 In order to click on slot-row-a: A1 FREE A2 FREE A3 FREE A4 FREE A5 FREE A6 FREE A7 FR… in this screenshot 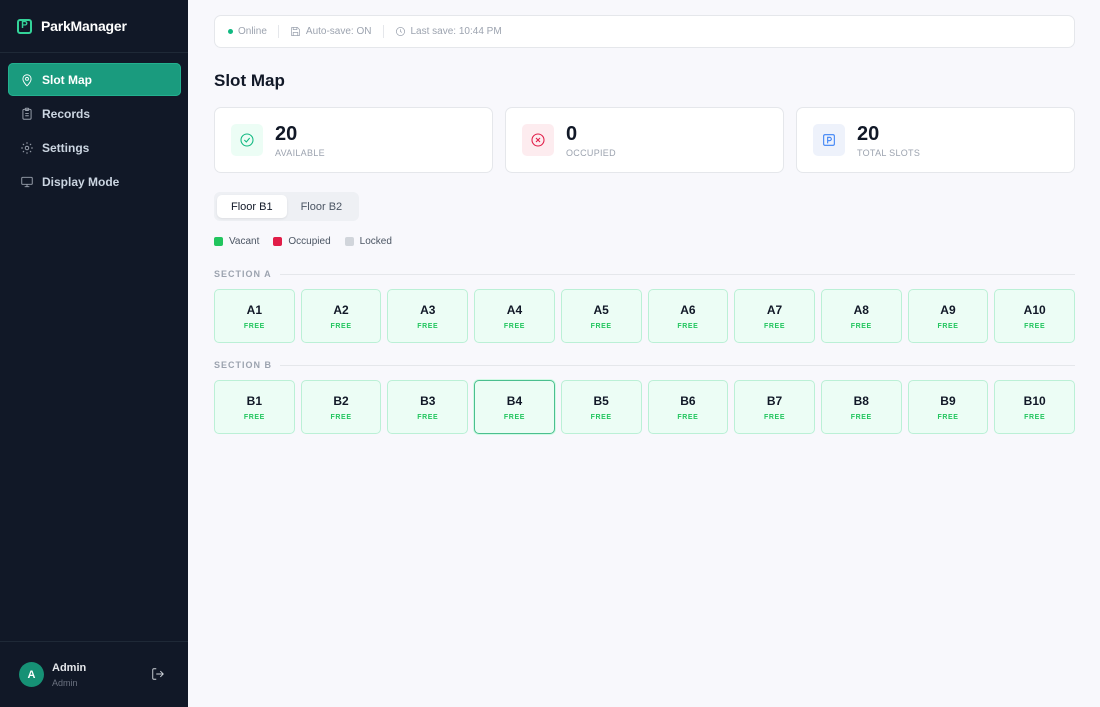, I will do `click(645, 316)`.